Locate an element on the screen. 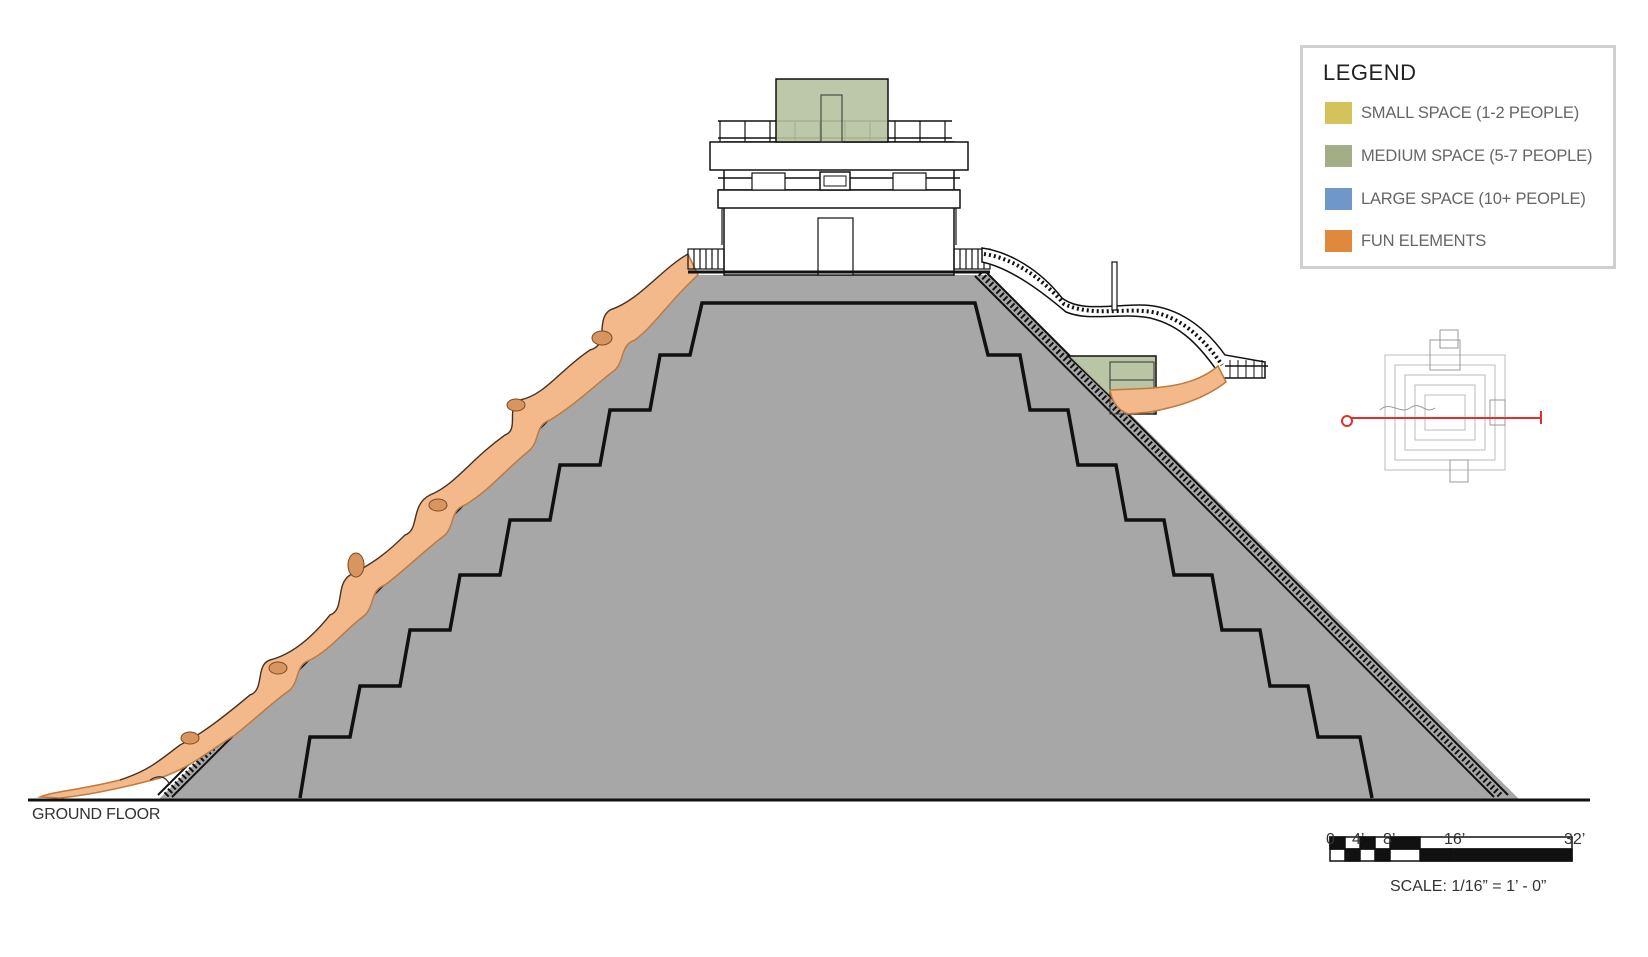 This screenshot has width=1648, height=957. legend-label-medium: MEDIUM SPACE (5-7 PEOPLE) is located at coordinates (1477, 155).